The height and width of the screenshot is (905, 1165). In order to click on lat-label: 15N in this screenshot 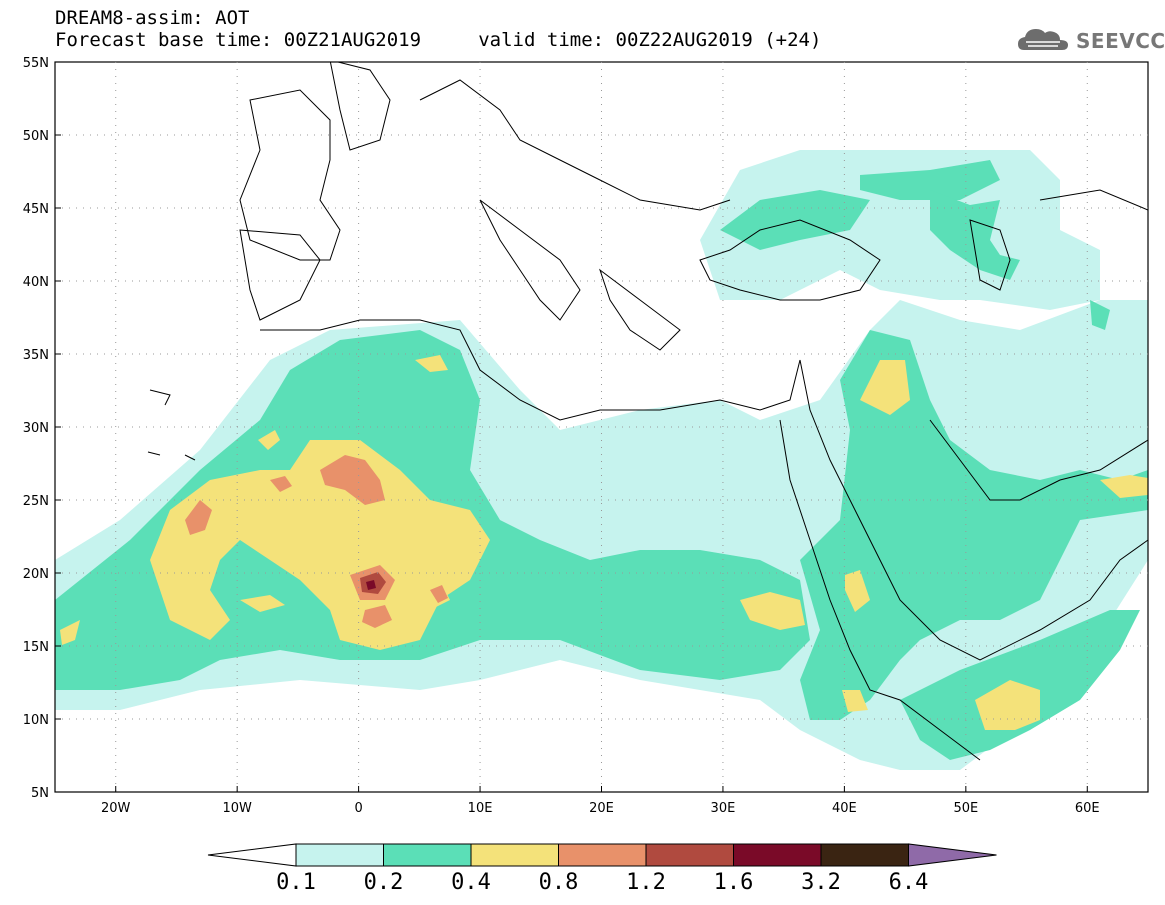, I will do `click(36, 647)`.